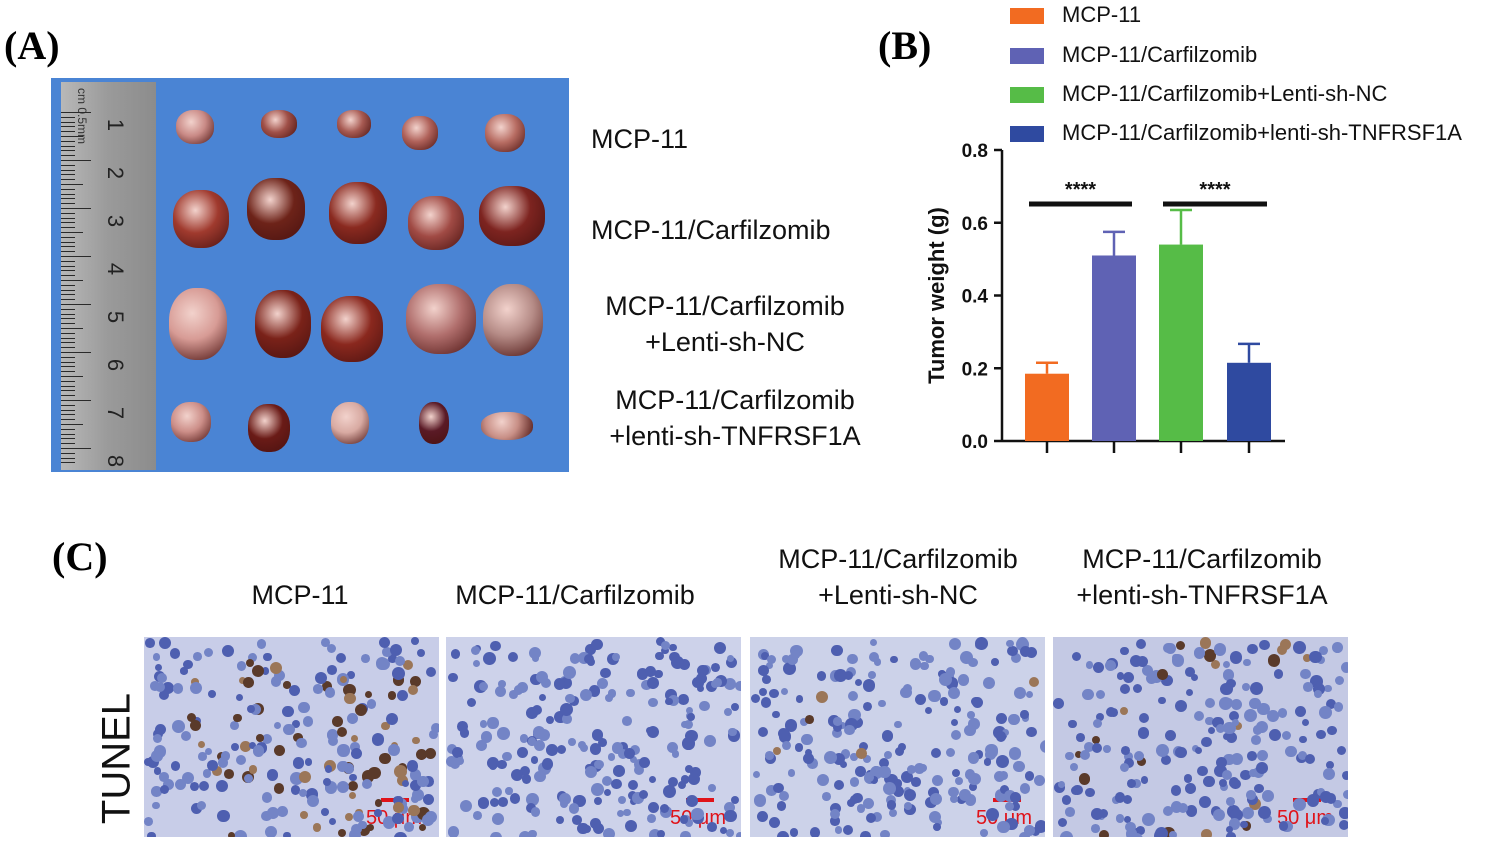  Describe the element at coordinates (513, 320) in the screenshot. I see `tumor` at that location.